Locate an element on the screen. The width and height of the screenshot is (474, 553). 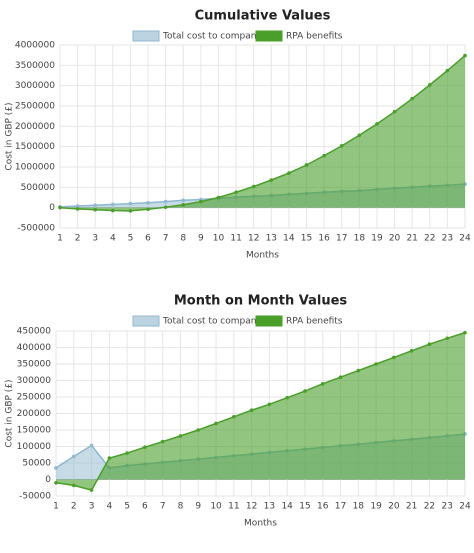
x-tick-label: 3 is located at coordinates (95, 239).